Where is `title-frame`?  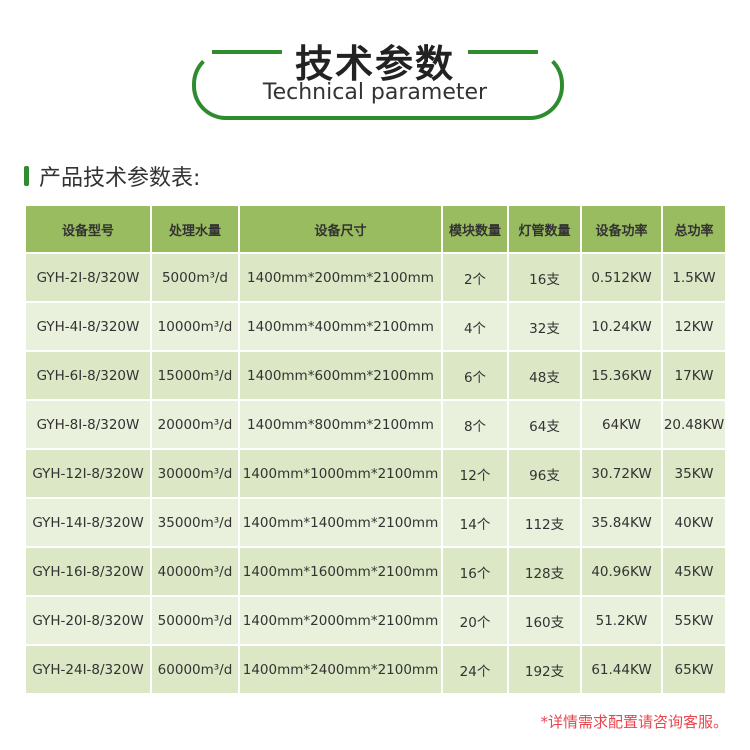
title-frame is located at coordinates (378, 85).